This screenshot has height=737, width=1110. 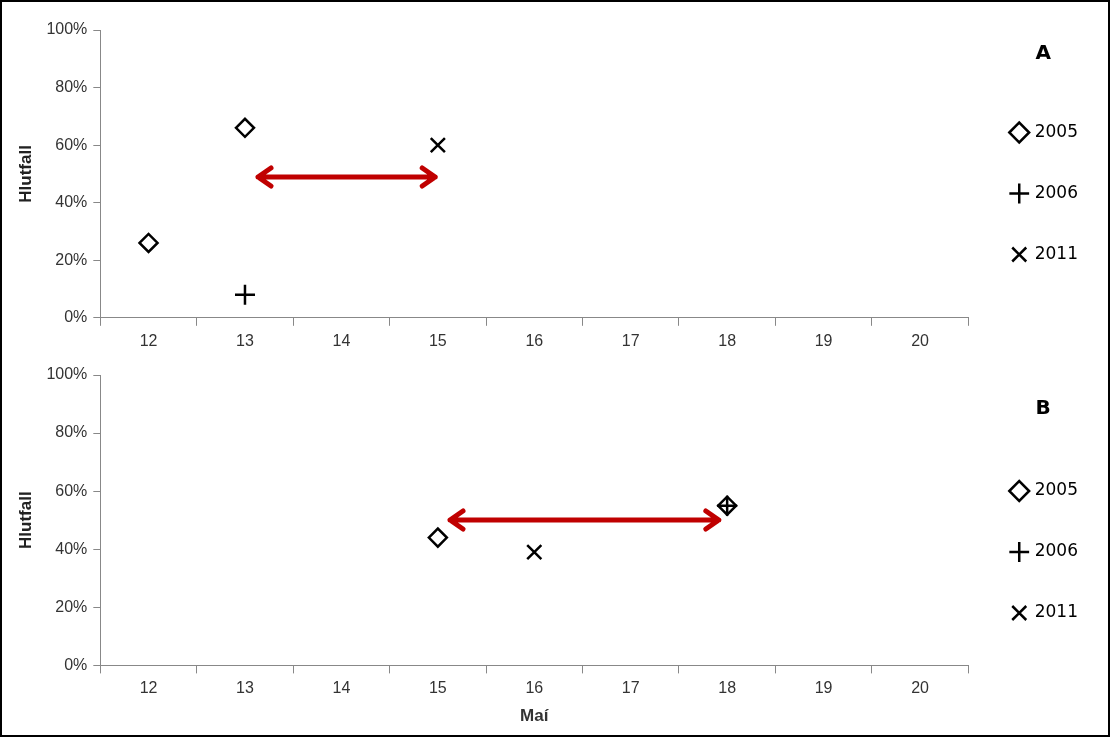 What do you see at coordinates (1043, 52) in the screenshot?
I see `text: A` at bounding box center [1043, 52].